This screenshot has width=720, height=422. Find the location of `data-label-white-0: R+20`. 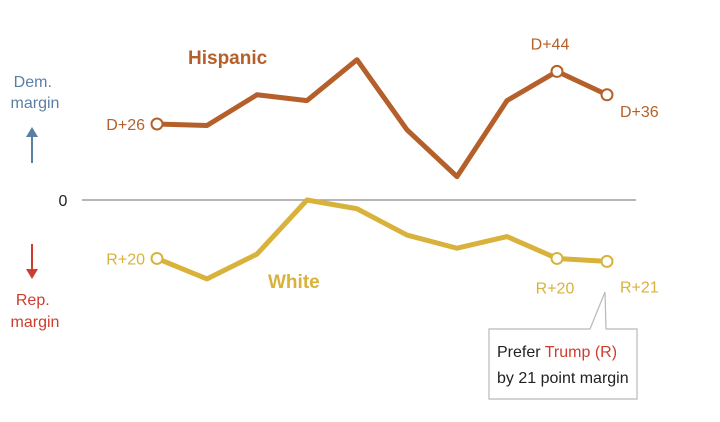

data-label-white-0: R+20 is located at coordinates (125, 259).